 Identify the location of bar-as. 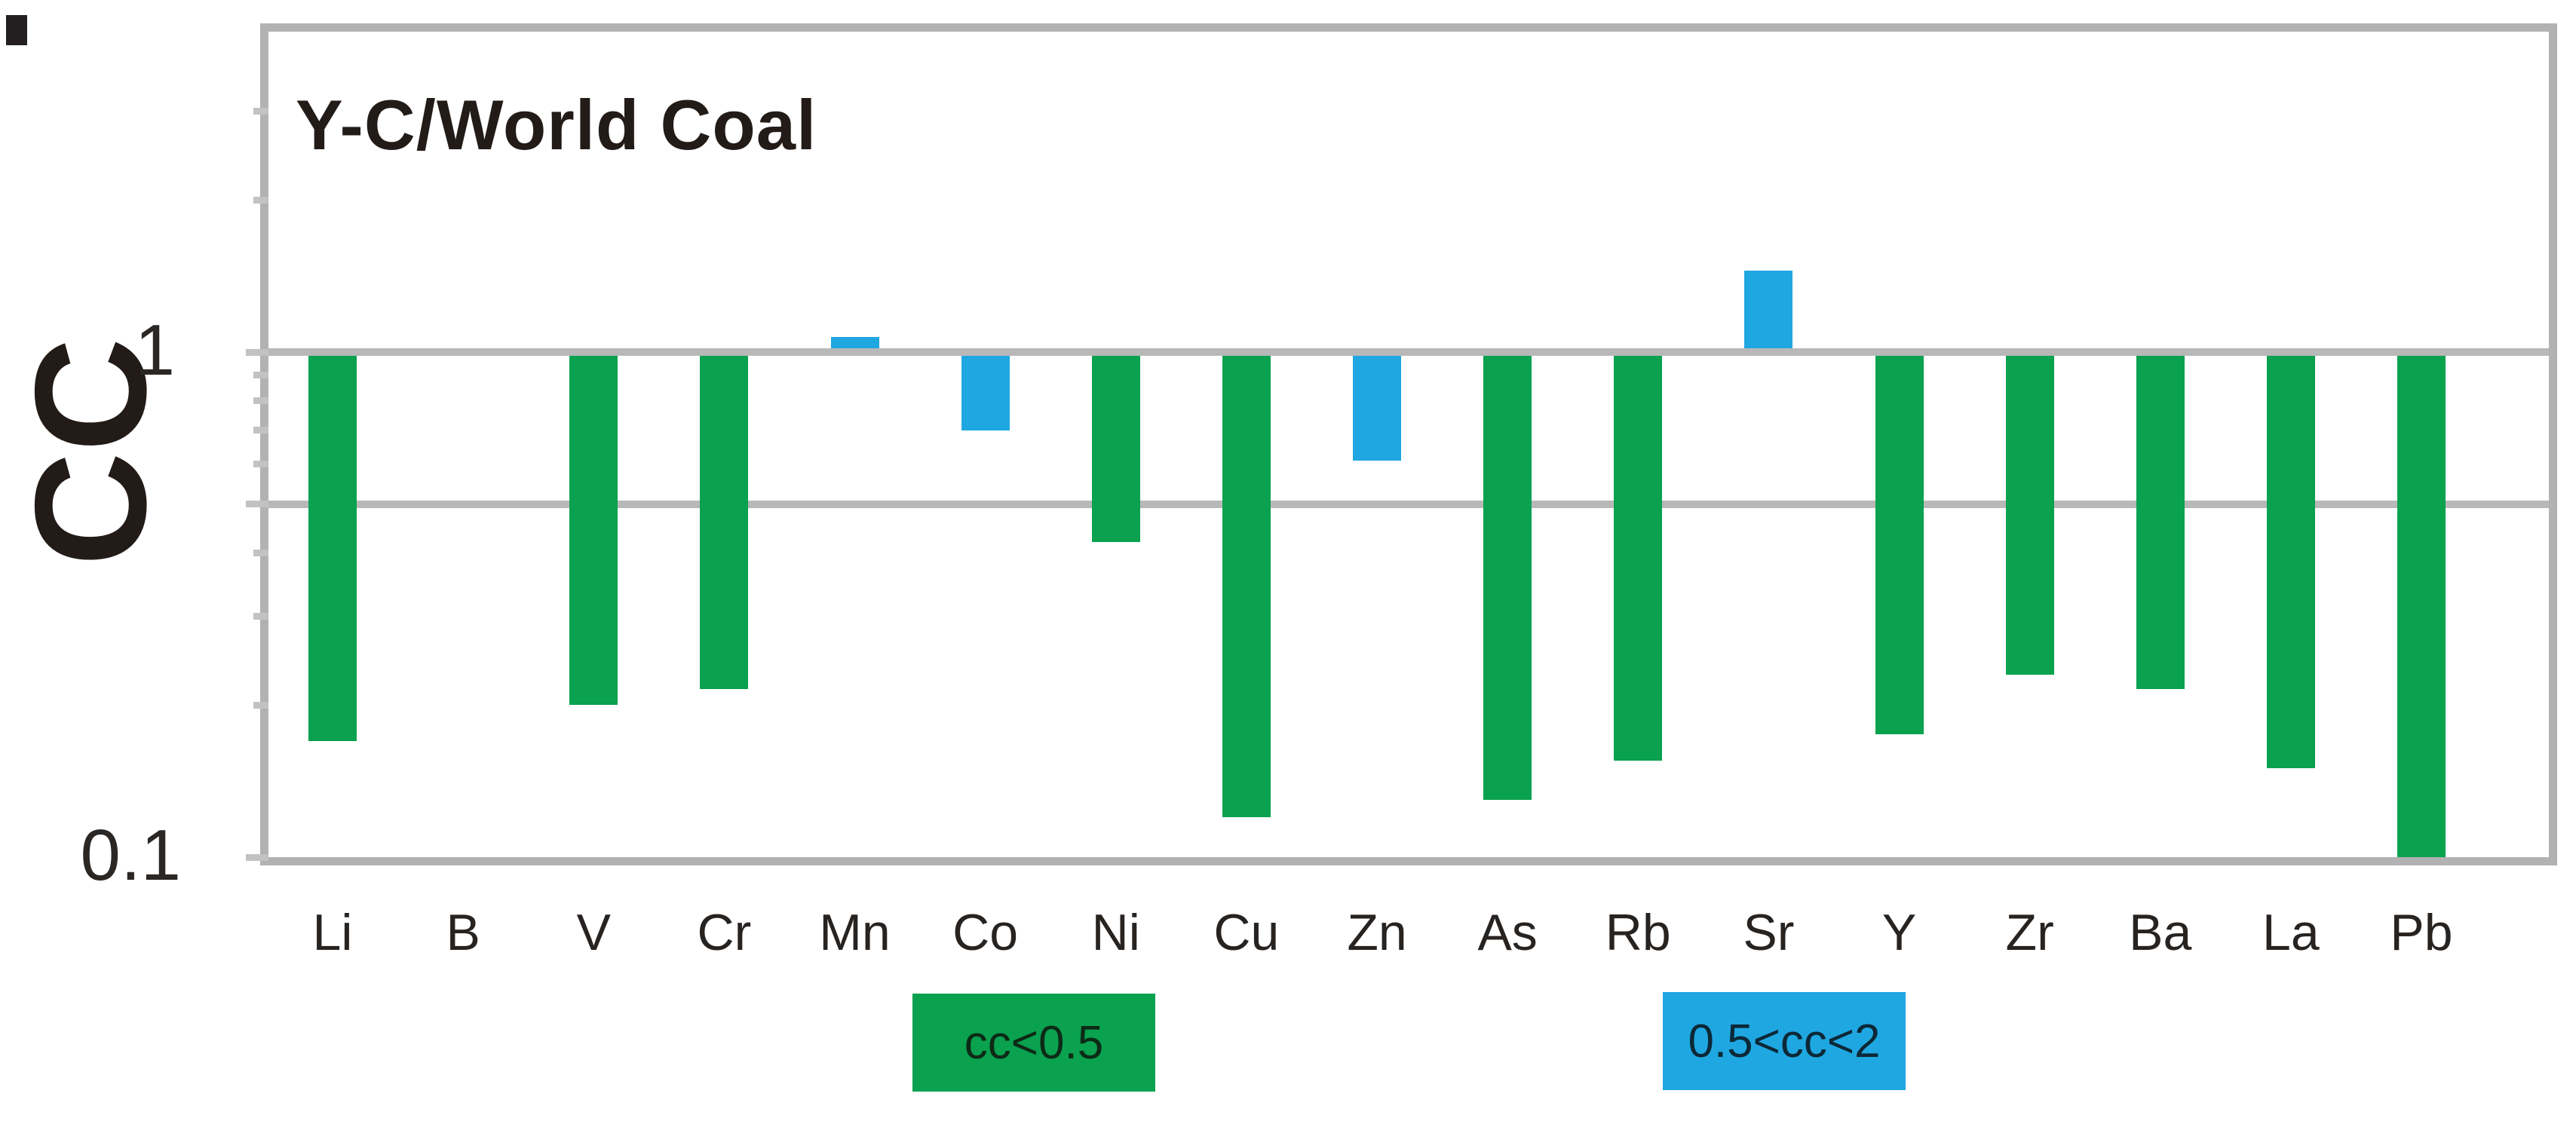
(1507, 578).